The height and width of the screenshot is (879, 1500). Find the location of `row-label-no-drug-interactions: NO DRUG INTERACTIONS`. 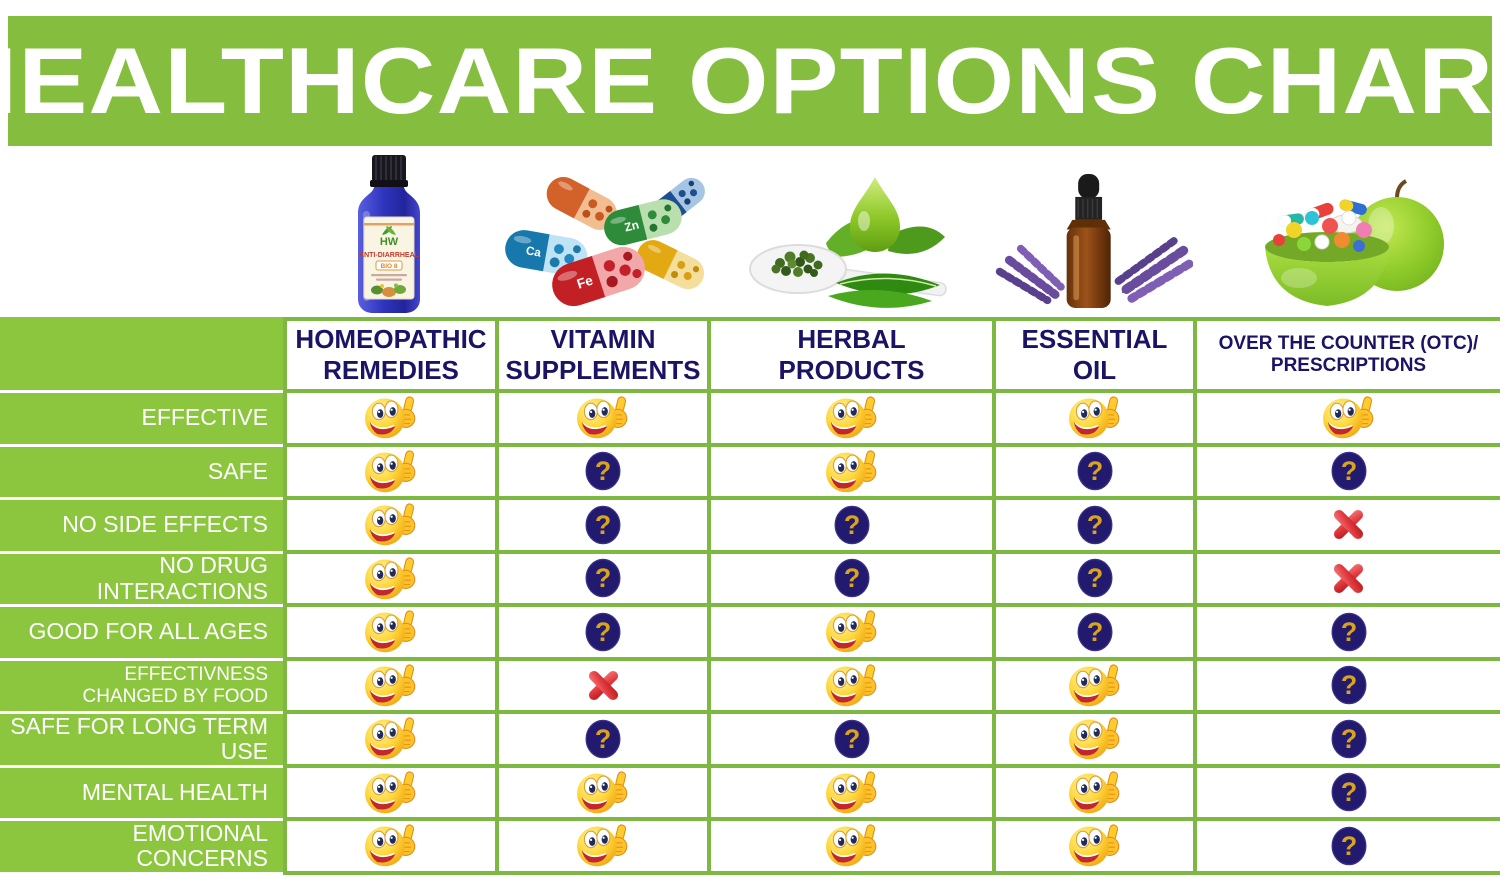

row-label-no-drug-interactions: NO DRUG INTERACTIONS is located at coordinates (141, 580).